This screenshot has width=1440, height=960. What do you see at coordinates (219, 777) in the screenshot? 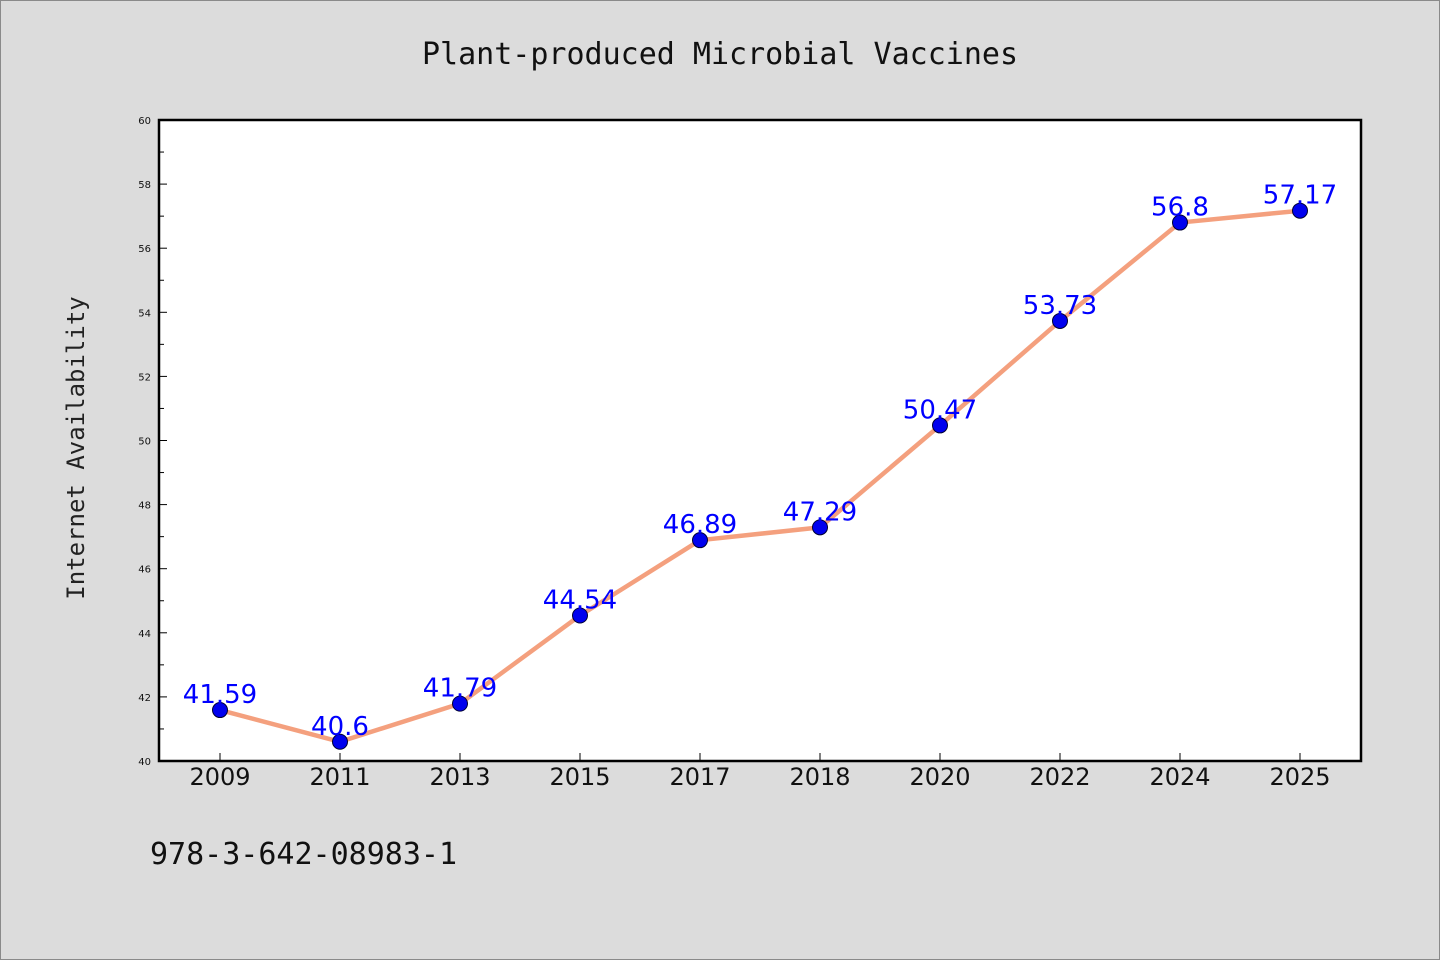
I see `x-tick-label: 2009` at bounding box center [219, 777].